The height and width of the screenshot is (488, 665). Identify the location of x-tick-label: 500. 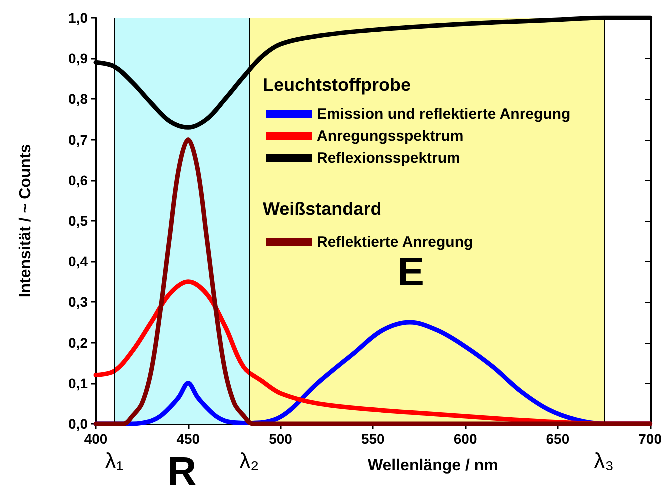
(281, 439).